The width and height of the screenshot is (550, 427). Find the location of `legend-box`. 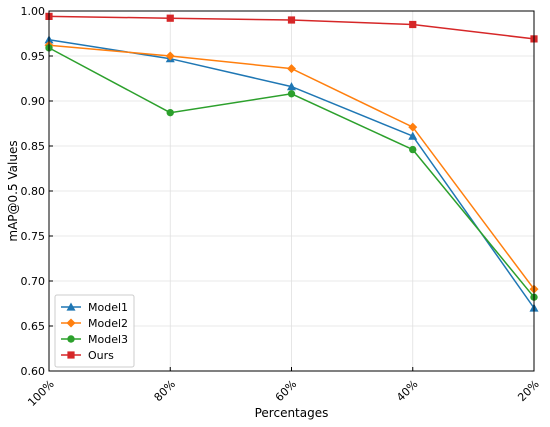

legend-box is located at coordinates (94, 331).